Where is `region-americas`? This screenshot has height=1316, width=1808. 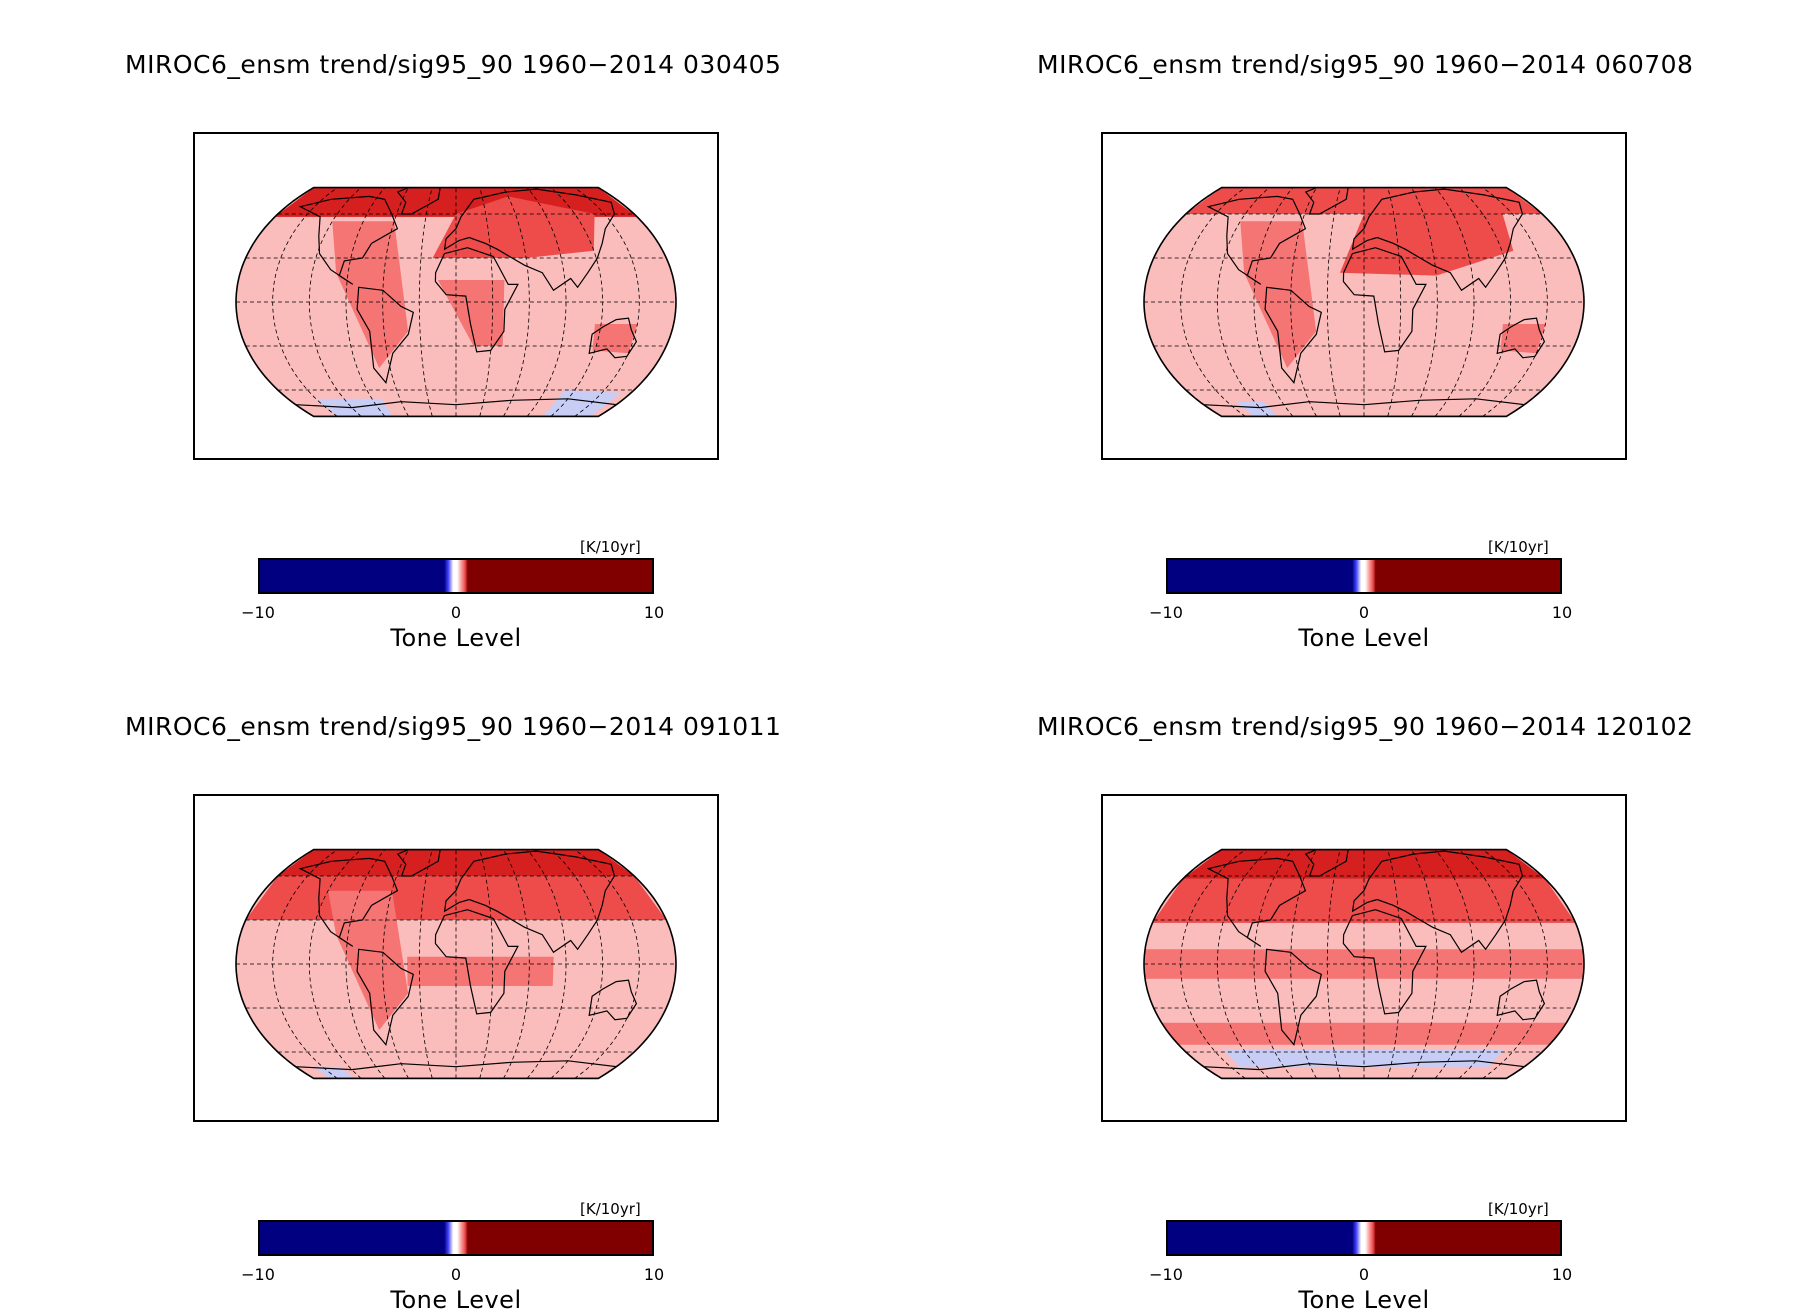 region-americas is located at coordinates (368, 960).